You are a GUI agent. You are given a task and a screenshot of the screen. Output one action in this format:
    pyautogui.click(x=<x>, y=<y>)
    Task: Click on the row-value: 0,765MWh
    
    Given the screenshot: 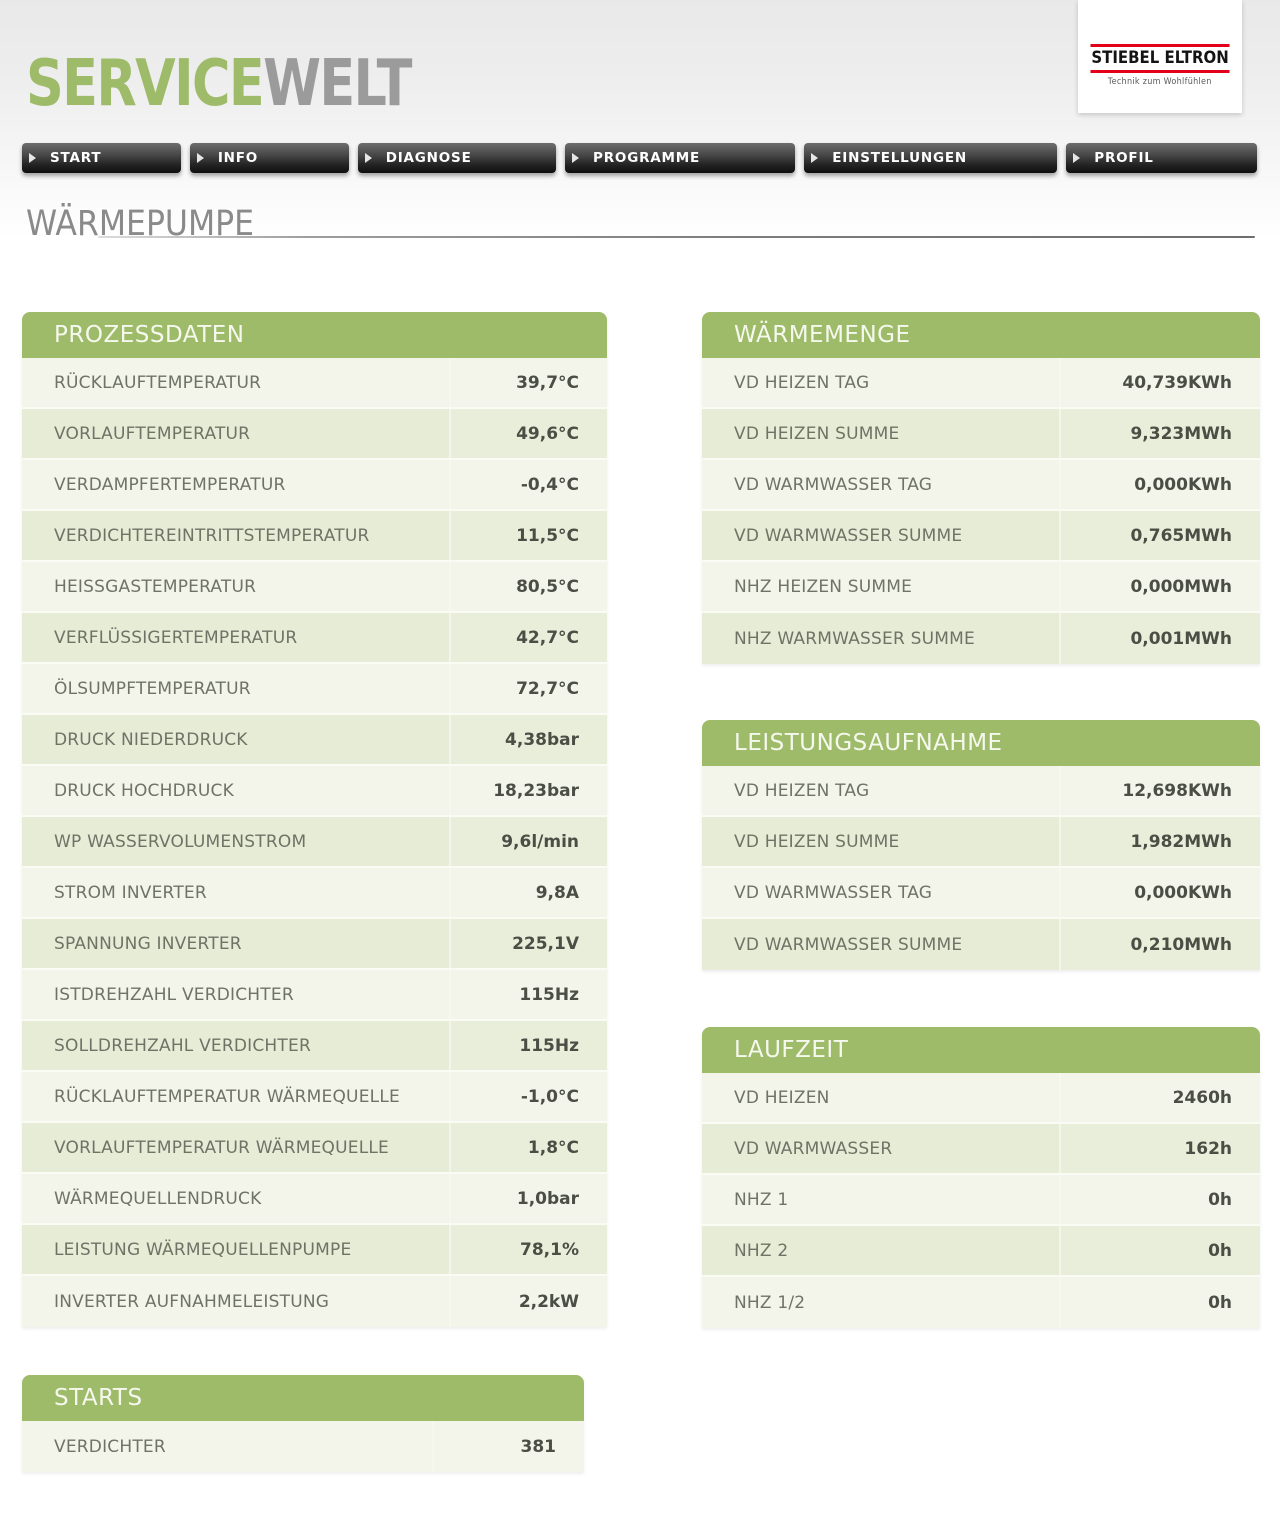 What is the action you would take?
    pyautogui.click(x=1159, y=535)
    